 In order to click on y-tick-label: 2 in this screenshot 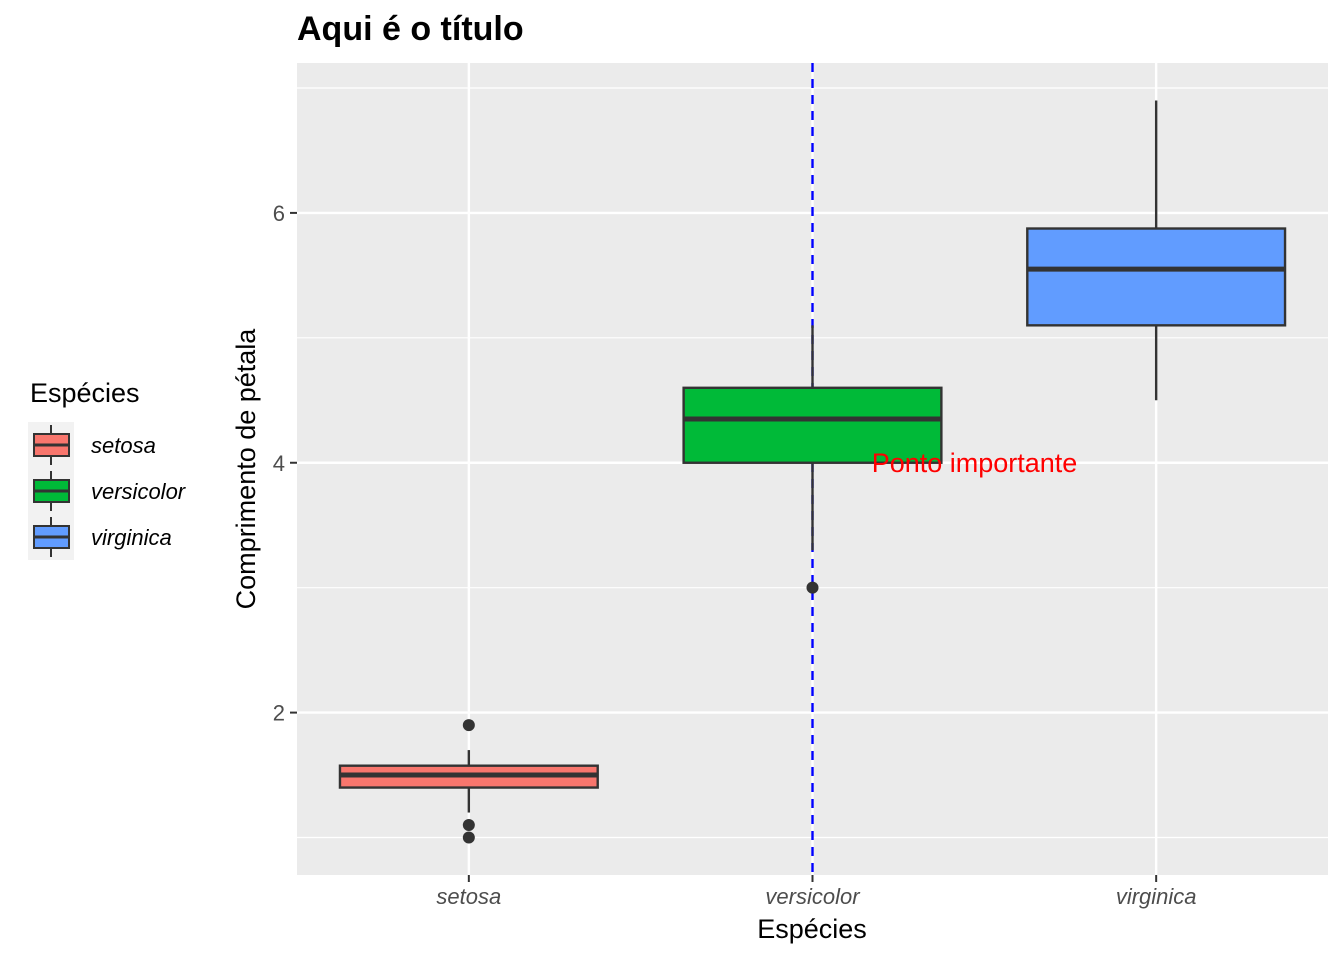, I will do `click(279, 713)`.